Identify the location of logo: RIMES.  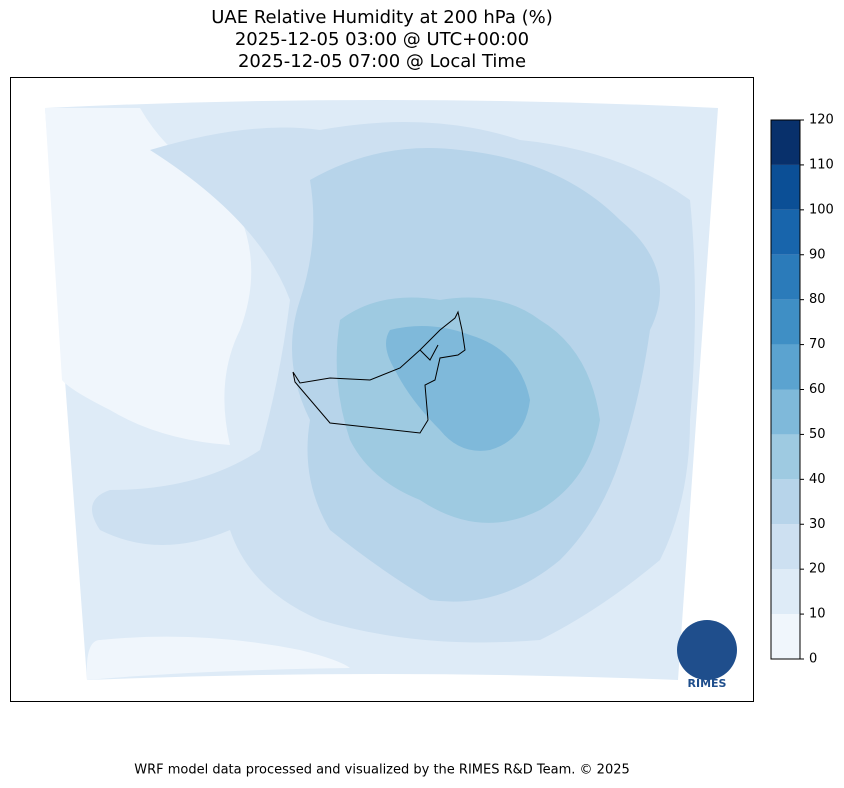
(707, 655).